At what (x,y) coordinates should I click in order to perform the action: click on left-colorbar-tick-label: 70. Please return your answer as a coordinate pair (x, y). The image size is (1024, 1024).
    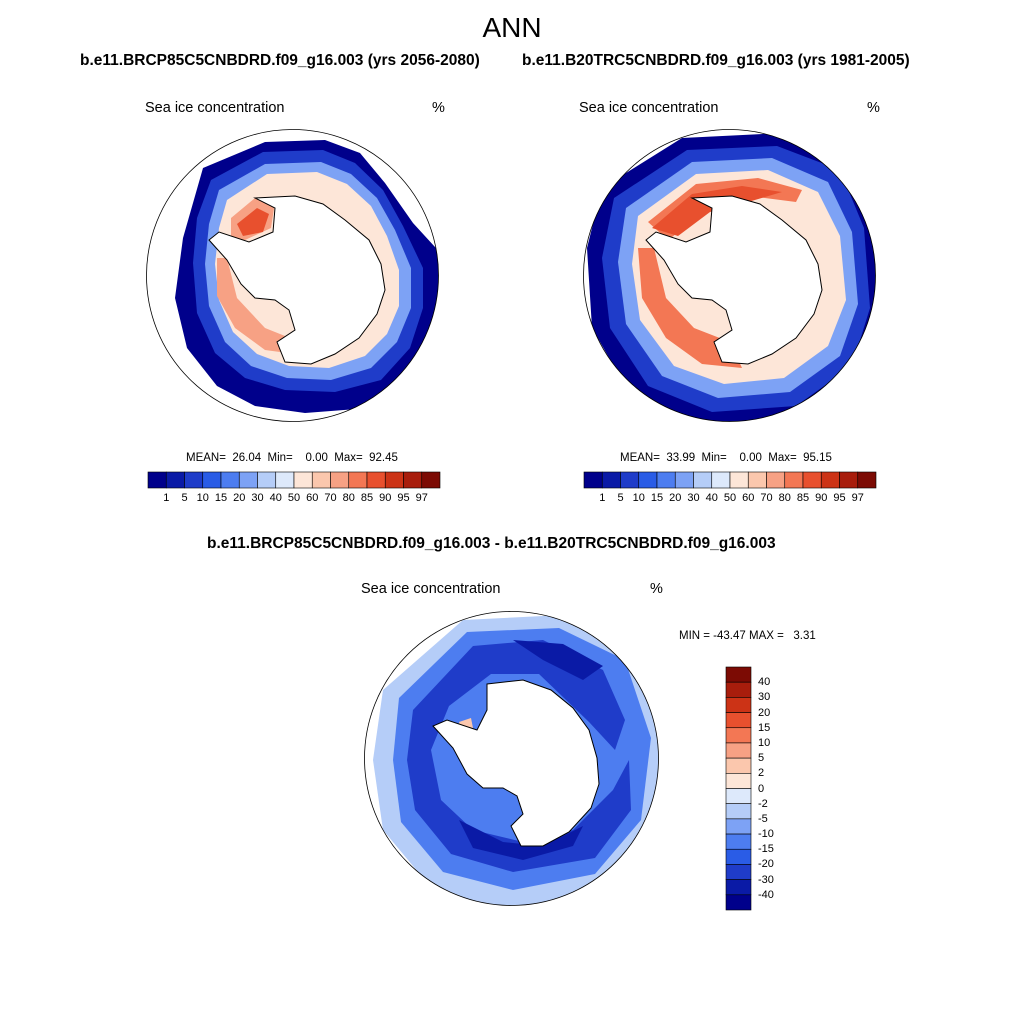
    Looking at the image, I should click on (330, 498).